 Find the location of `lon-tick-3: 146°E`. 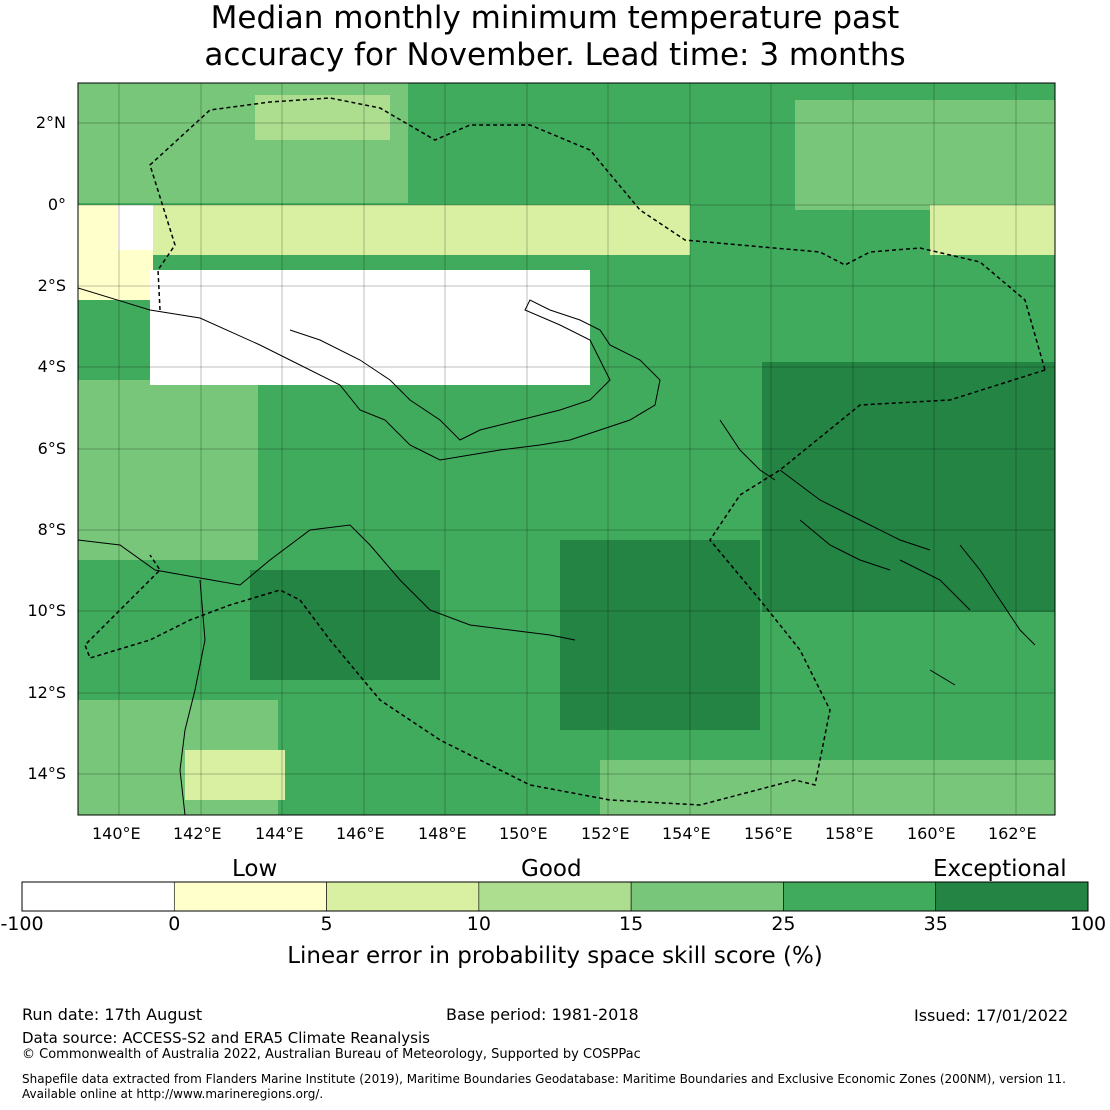

lon-tick-3: 146°E is located at coordinates (360, 833).